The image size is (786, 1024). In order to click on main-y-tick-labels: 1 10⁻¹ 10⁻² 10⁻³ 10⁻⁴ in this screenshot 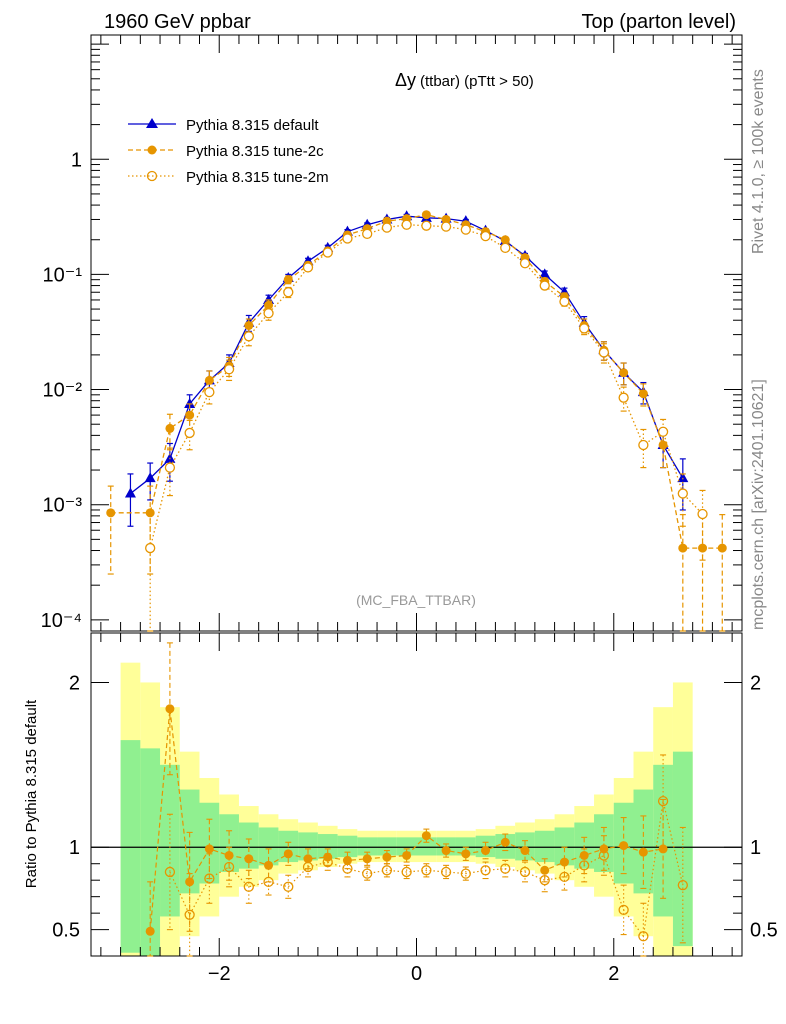, I will do `click(62, 390)`.